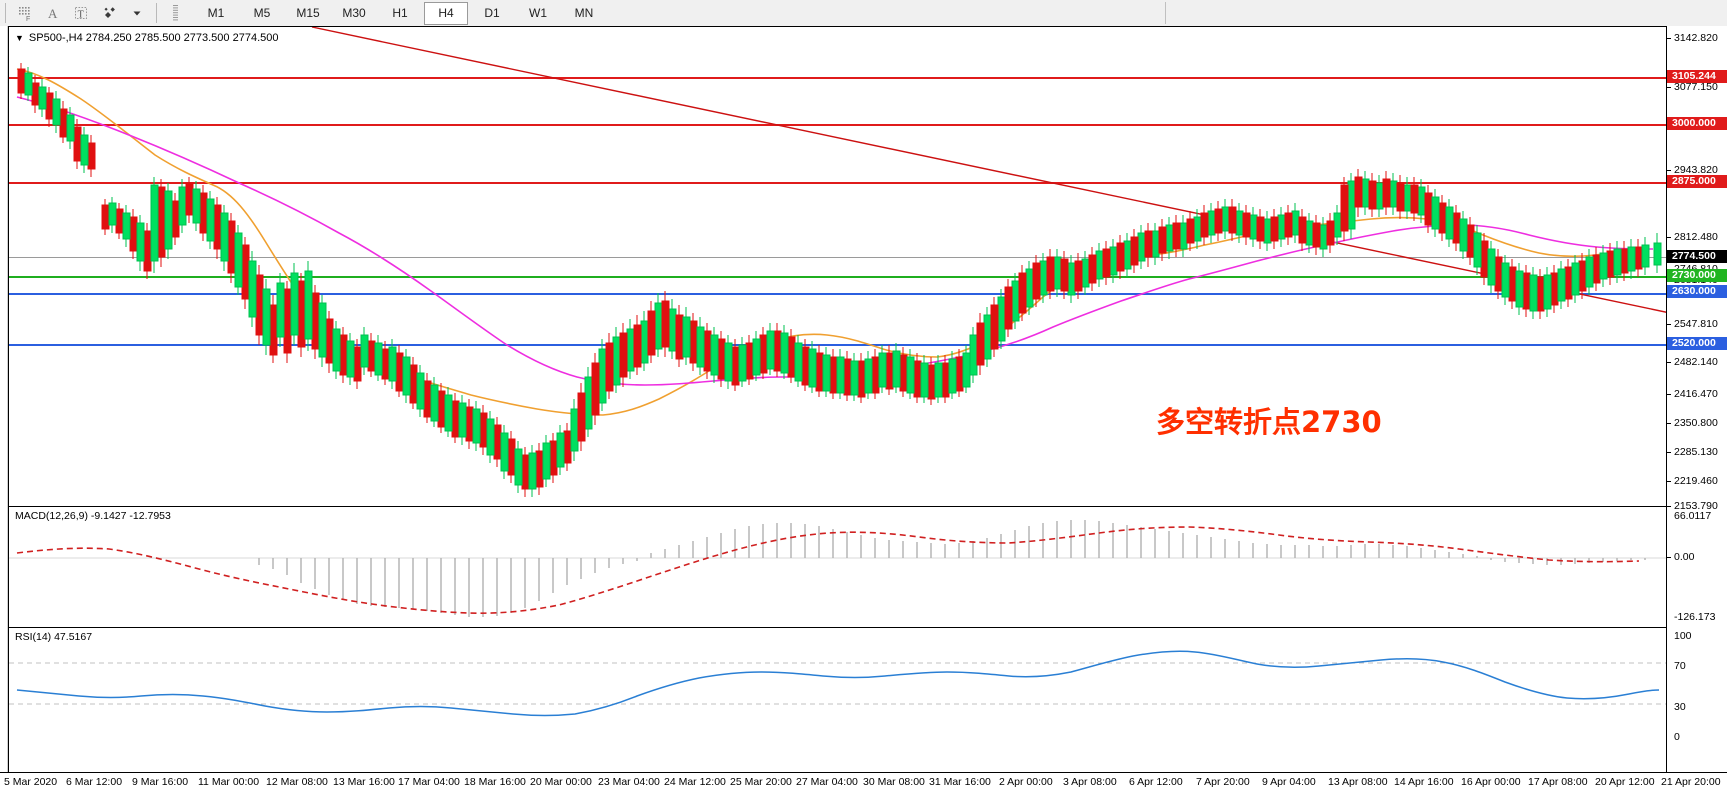  What do you see at coordinates (429, 782) in the screenshot?
I see `time-label: 17 Mar 04:00` at bounding box center [429, 782].